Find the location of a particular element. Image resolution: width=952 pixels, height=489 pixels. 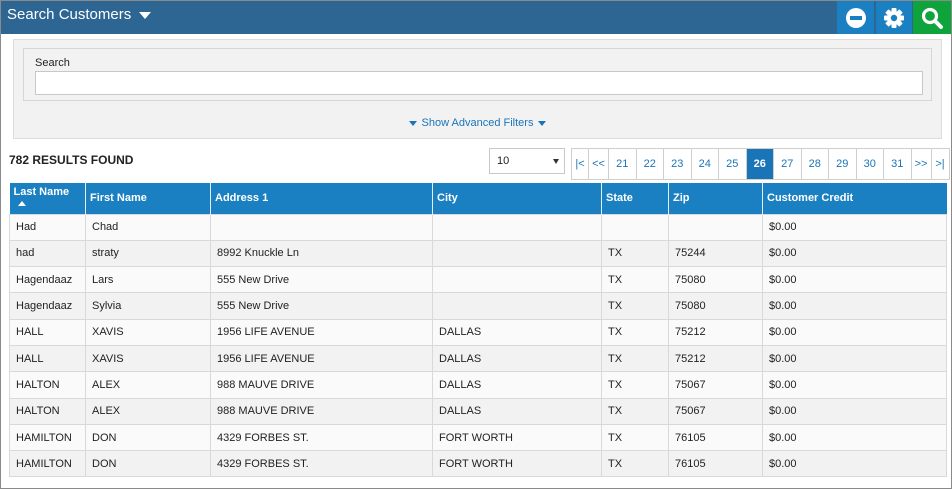

page-size-select: 10 is located at coordinates (527, 161).